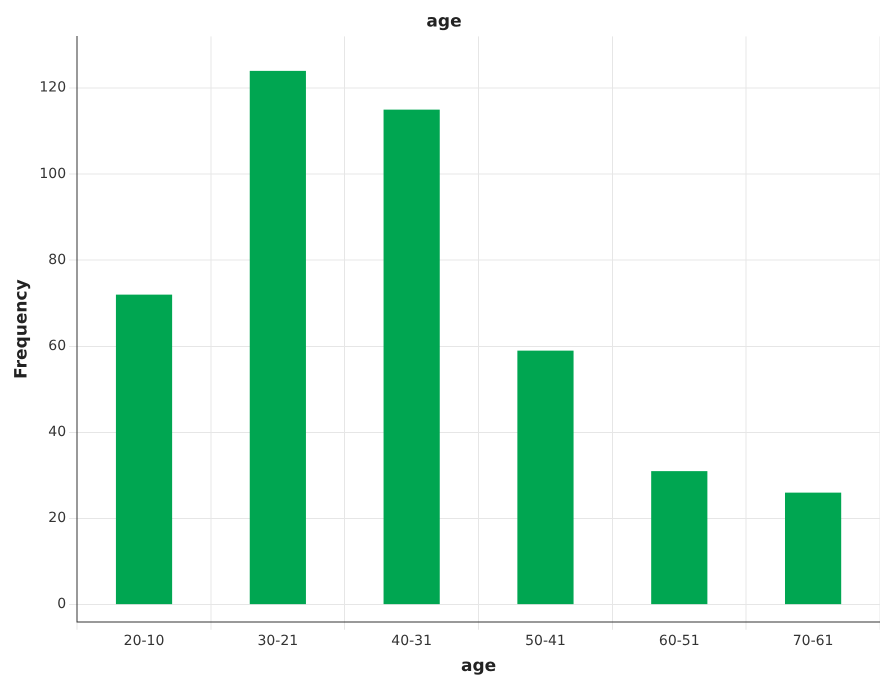 This screenshot has width=888, height=689. Describe the element at coordinates (545, 640) in the screenshot. I see `x-tick-label: 50-41` at that location.